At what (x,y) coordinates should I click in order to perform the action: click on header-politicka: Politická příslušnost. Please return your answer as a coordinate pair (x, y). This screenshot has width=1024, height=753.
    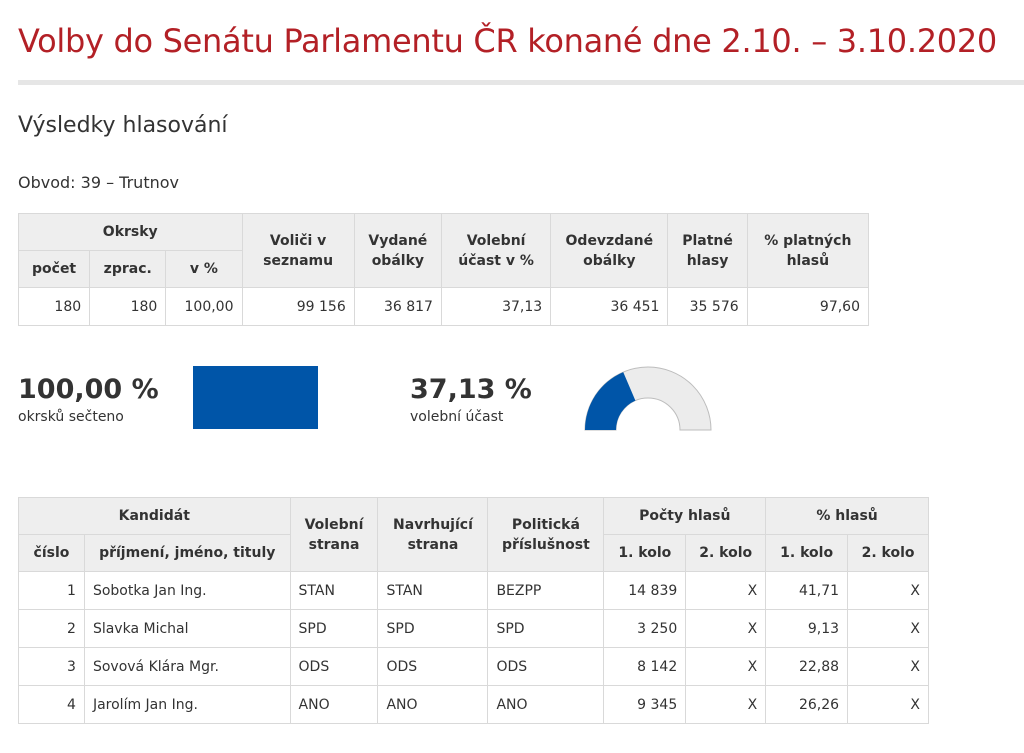
    Looking at the image, I should click on (546, 534).